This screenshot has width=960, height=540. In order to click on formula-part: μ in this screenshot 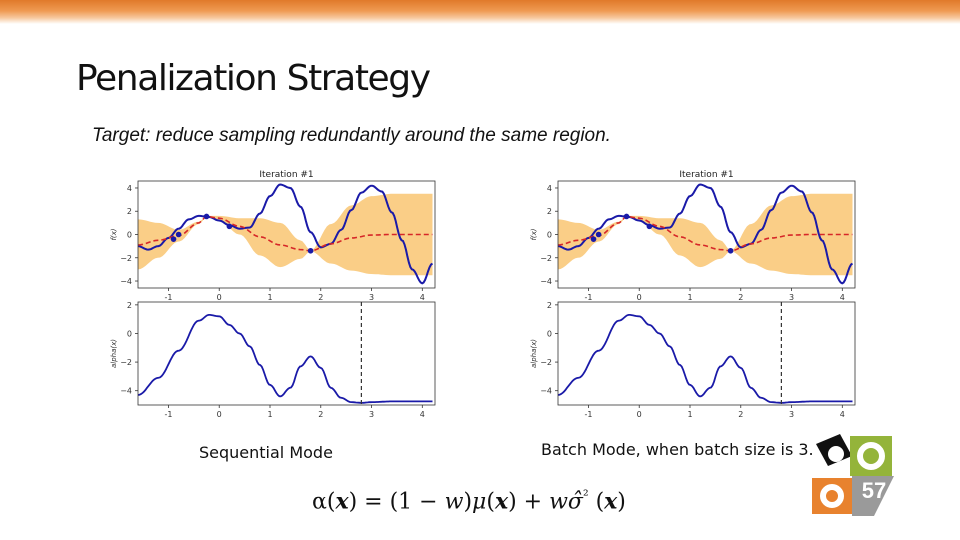, I will do `click(479, 502)`.